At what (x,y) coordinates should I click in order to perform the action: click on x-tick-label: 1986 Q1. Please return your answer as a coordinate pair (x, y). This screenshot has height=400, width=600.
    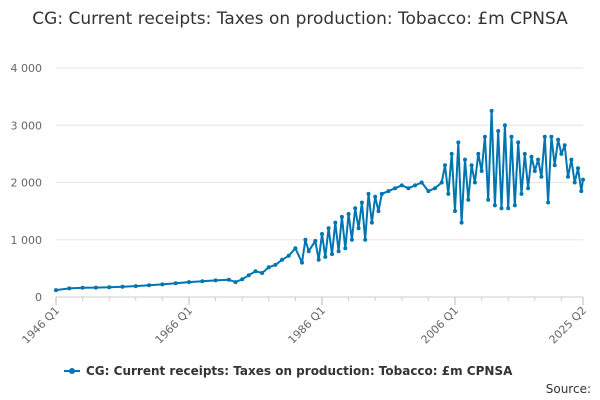
    Looking at the image, I should click on (307, 325).